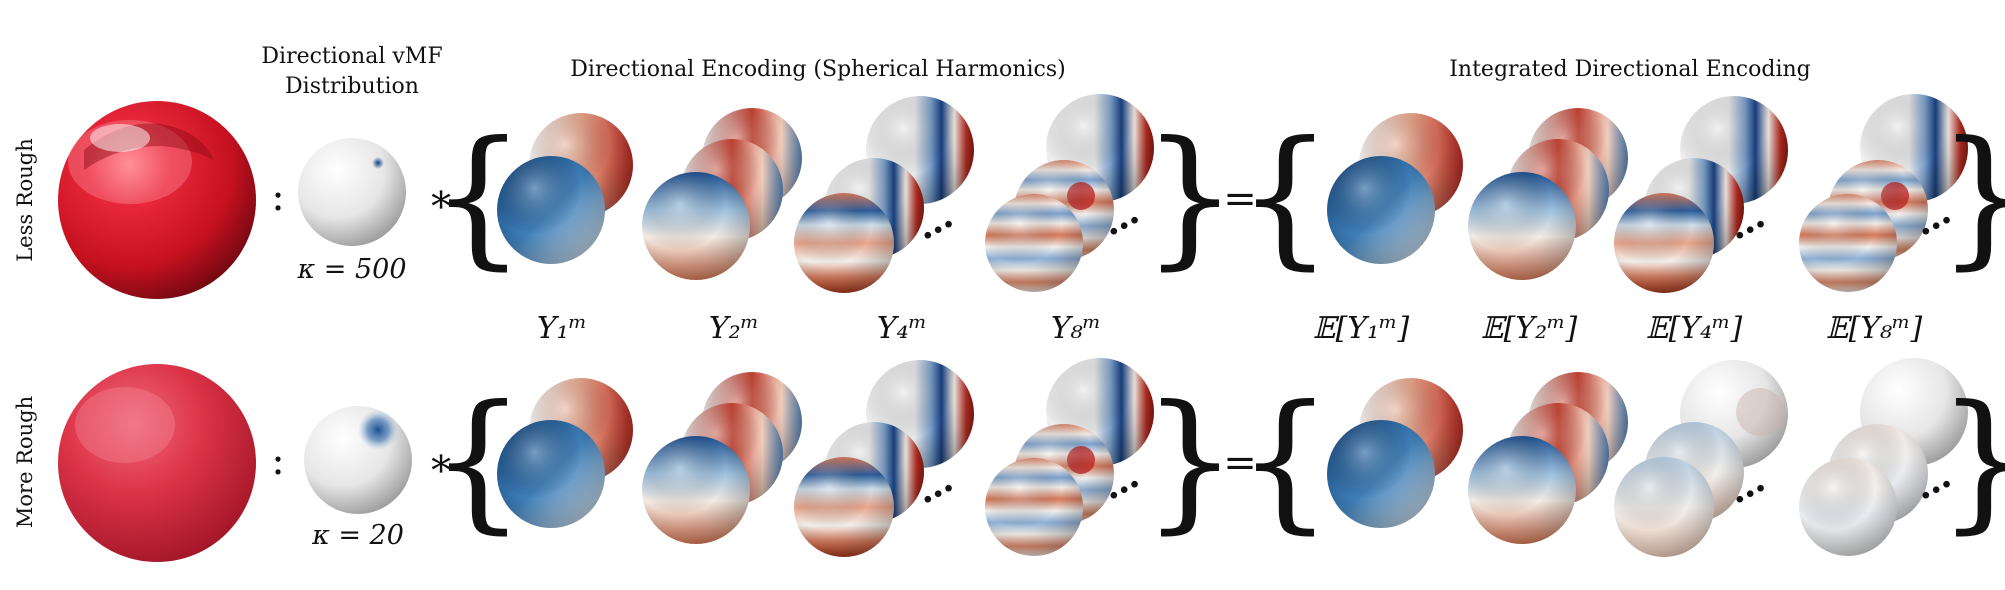 The width and height of the screenshot is (2005, 590). Describe the element at coordinates (25, 462) in the screenshot. I see `row-label-more-rough: More Rough` at that location.